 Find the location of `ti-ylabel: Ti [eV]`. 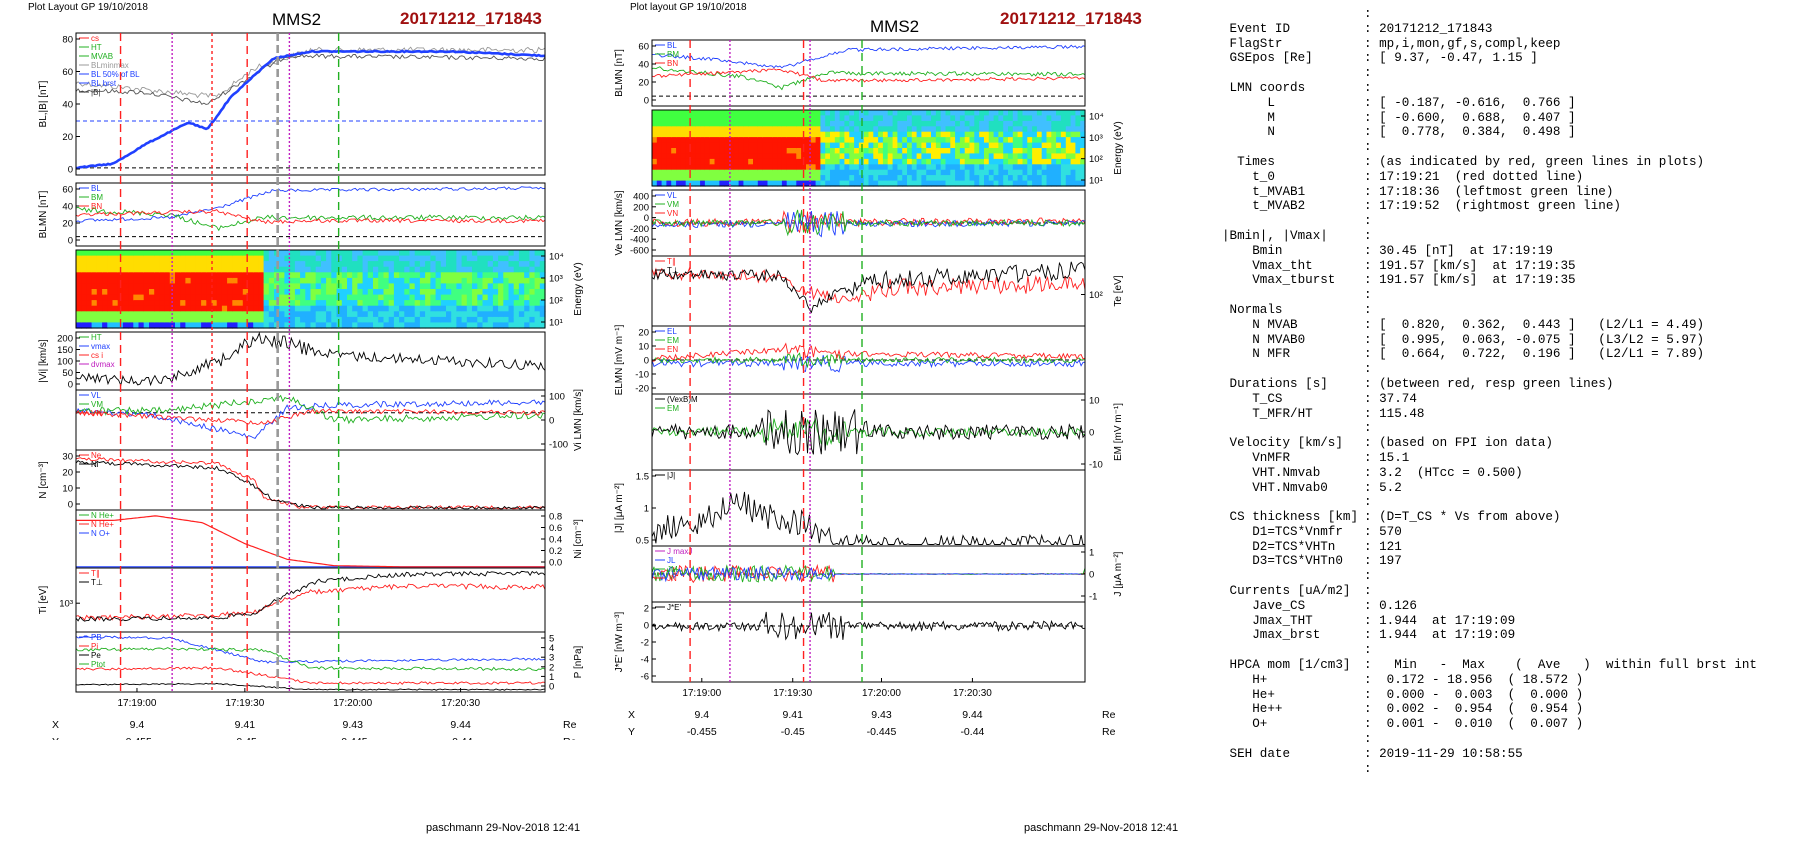

ti-ylabel: Ti [eV] is located at coordinates (43, 600).